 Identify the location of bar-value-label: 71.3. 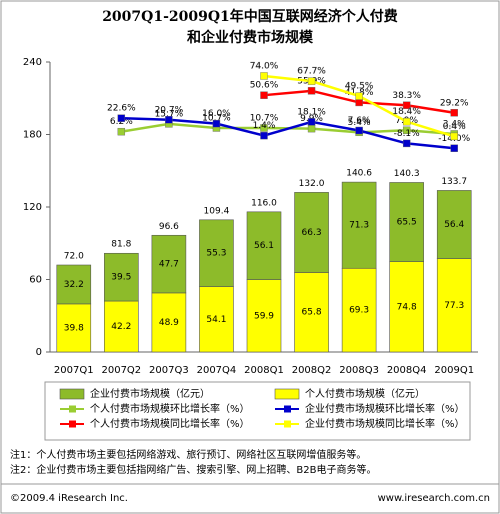
(359, 226).